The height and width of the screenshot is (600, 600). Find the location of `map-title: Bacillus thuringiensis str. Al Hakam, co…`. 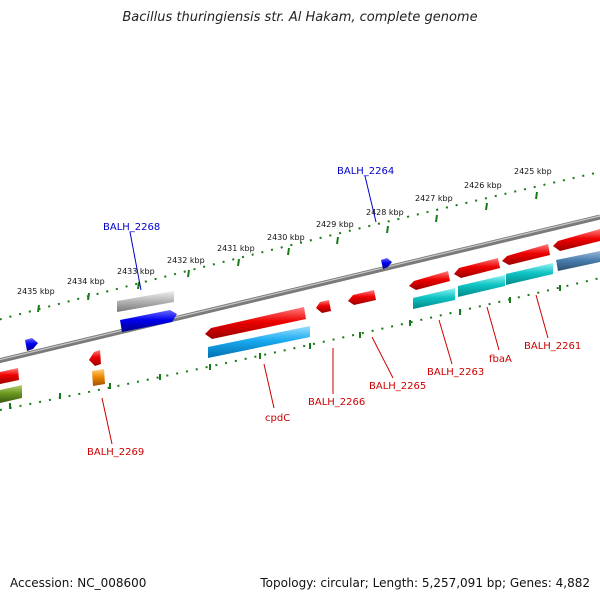

map-title: Bacillus thuringiensis str. Al Hakam, co… is located at coordinates (300, 17).